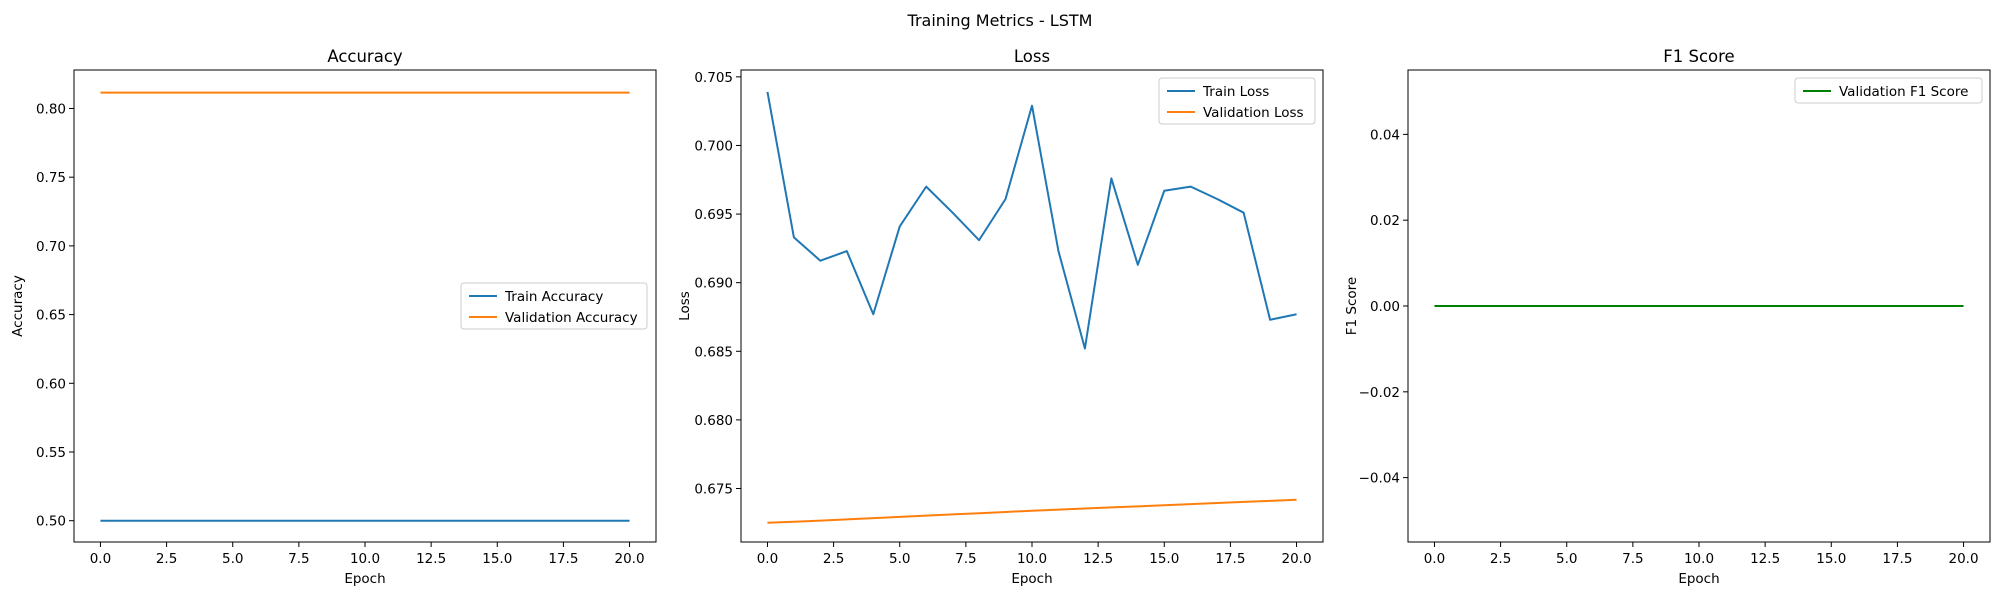  Describe the element at coordinates (51, 384) in the screenshot. I see `y-tick-label: 0.60` at that location.